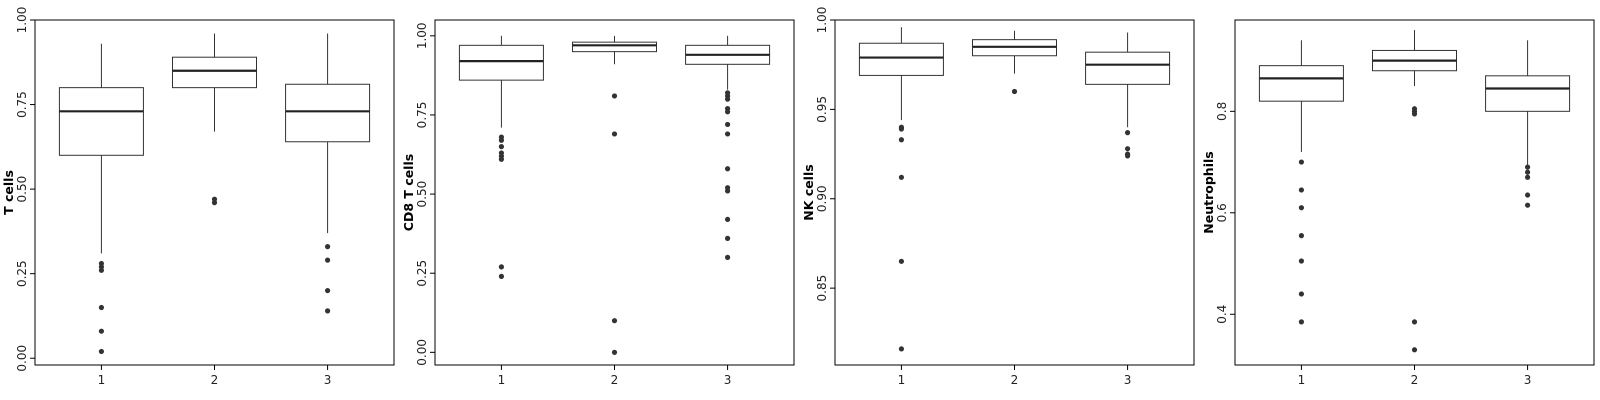 The image size is (1600, 400). I want to click on y-tick-label: 0.8, so click(1222, 111).